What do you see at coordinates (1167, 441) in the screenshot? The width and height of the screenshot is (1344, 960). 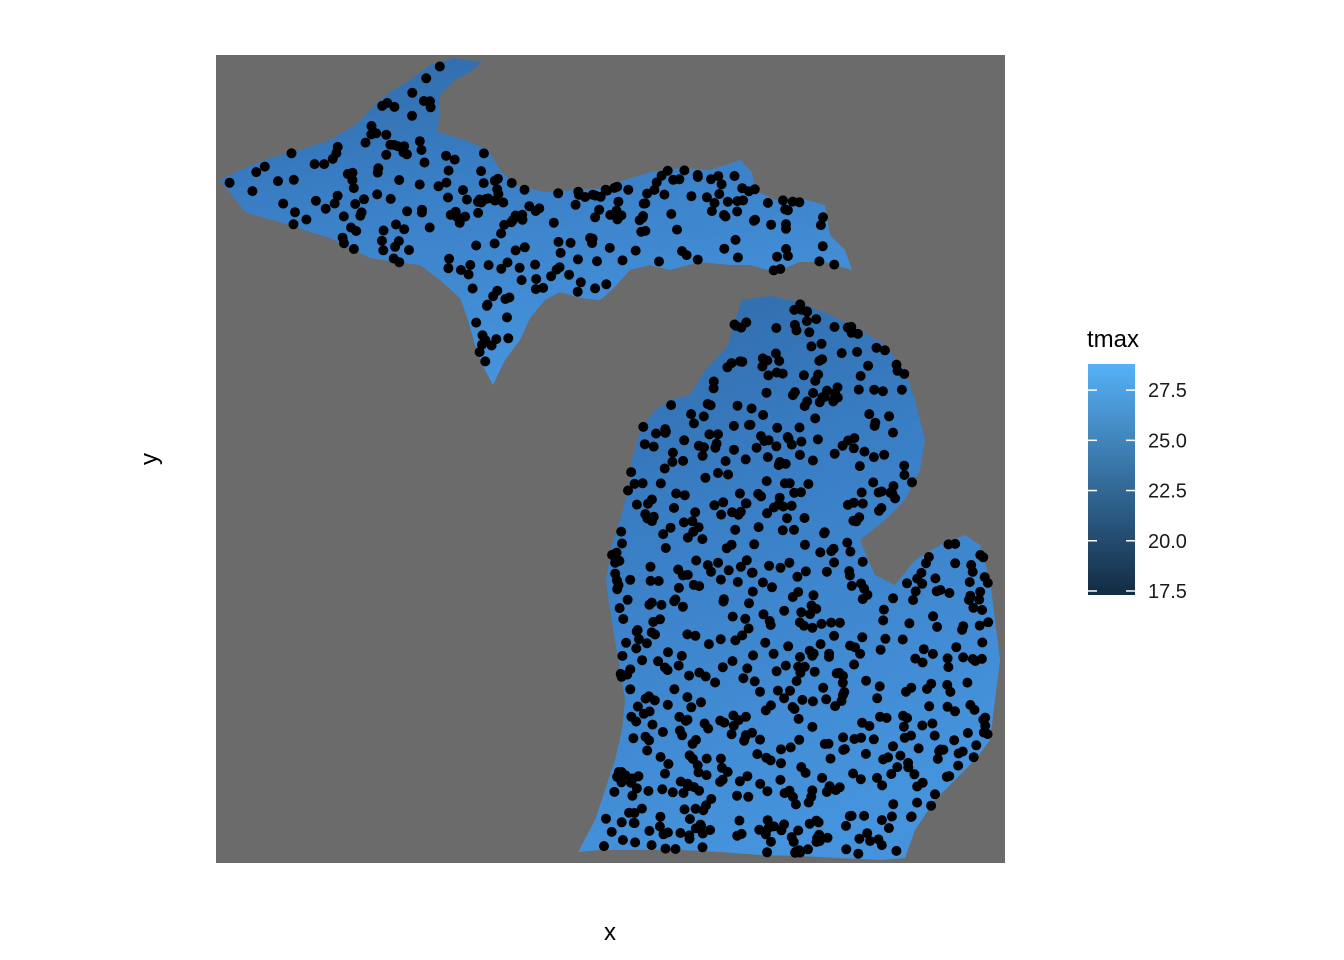 I see `legend-tick-label: 25.0` at bounding box center [1167, 441].